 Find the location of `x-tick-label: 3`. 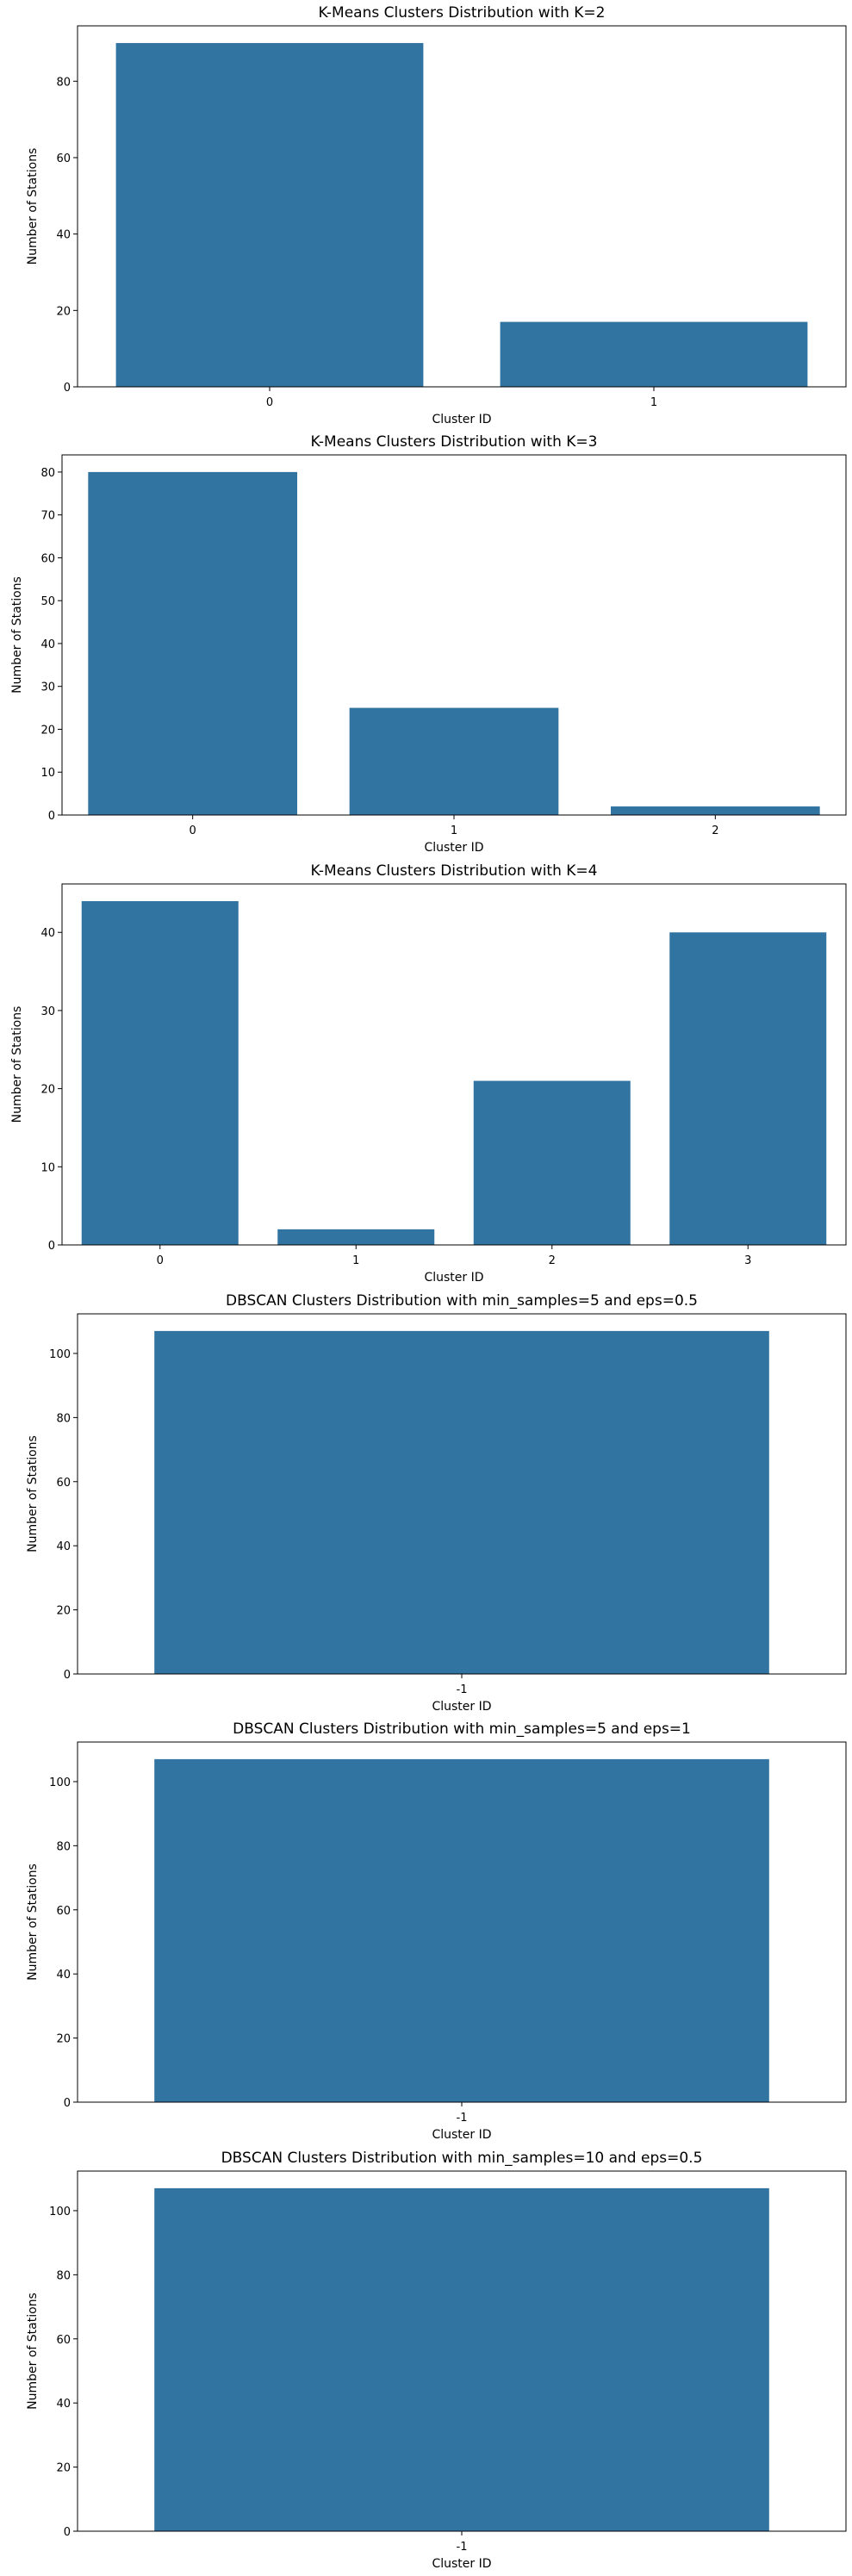

x-tick-label: 3 is located at coordinates (747, 1261).